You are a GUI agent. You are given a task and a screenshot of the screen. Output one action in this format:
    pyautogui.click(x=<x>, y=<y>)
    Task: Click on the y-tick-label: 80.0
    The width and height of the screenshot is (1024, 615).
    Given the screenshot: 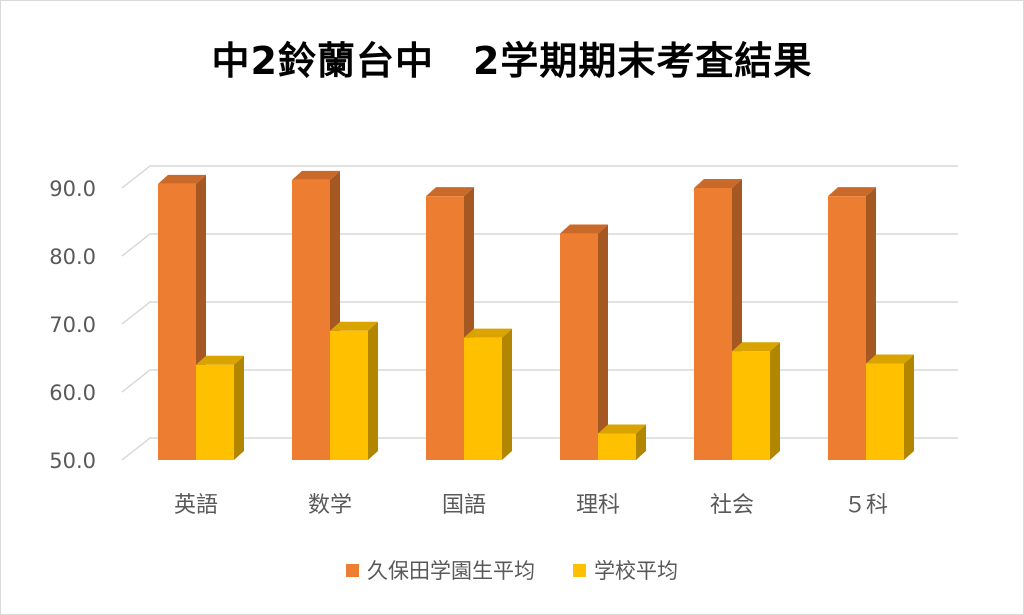 What is the action you would take?
    pyautogui.click(x=72, y=257)
    